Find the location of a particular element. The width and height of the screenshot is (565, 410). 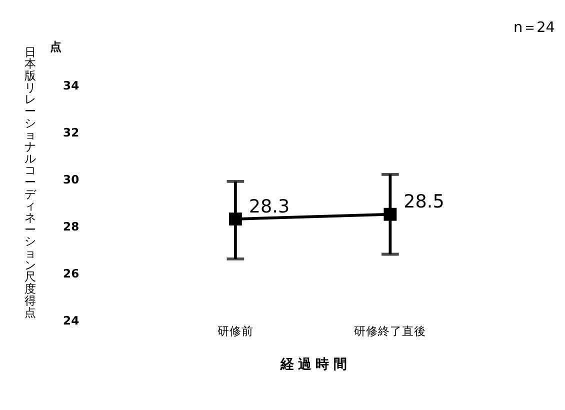

text: n＝24 is located at coordinates (534, 28).